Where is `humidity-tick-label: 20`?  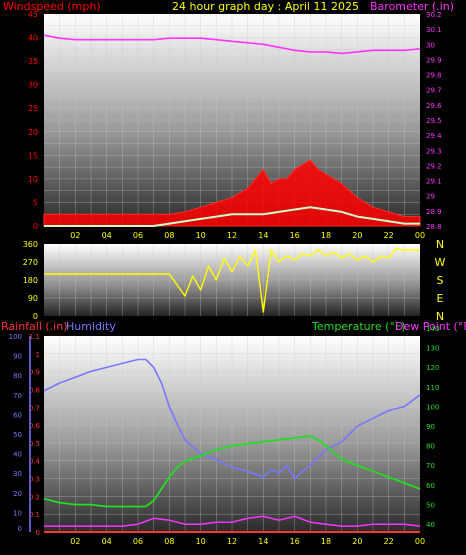
humidity-tick-label: 20 is located at coordinates (17, 494).